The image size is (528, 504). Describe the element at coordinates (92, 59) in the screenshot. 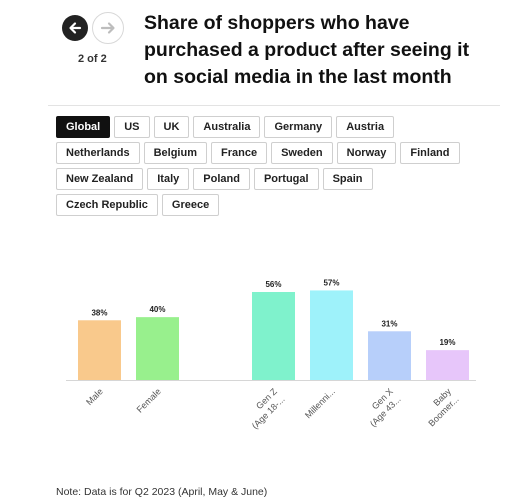

I see `page-indicator: 2 of 2` at that location.